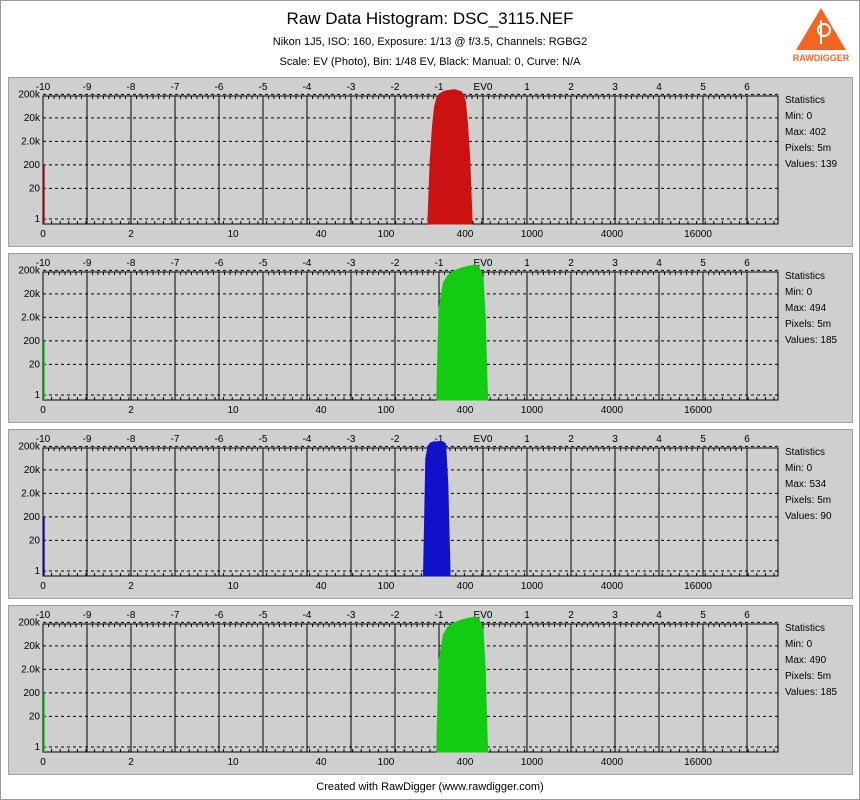  Describe the element at coordinates (437, 508) in the screenshot. I see `histogram-area-b` at that location.